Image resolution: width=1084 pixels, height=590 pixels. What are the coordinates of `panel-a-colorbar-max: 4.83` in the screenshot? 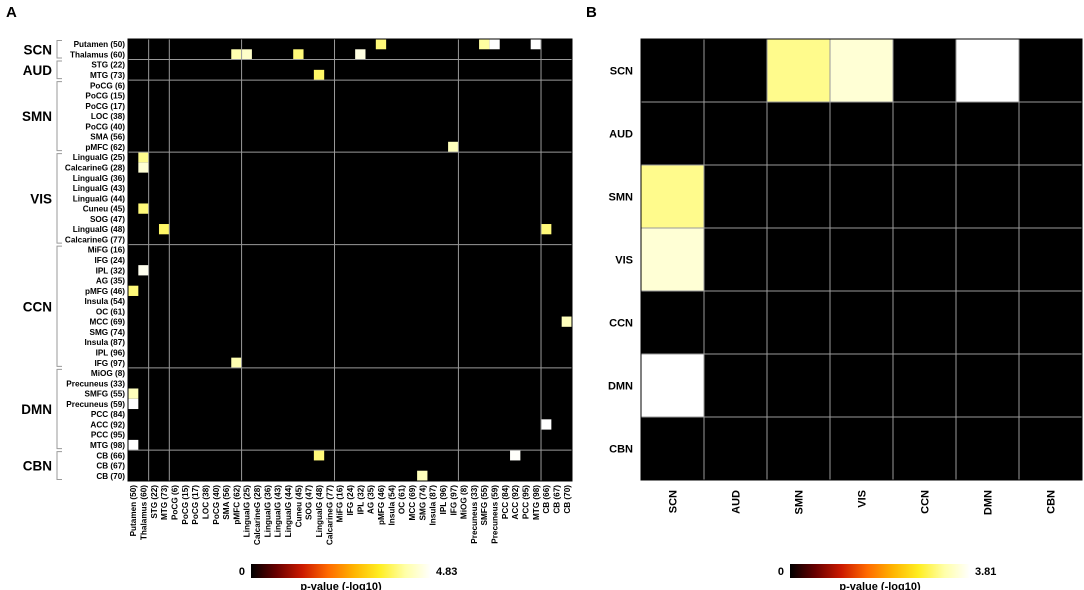 It's located at (446, 572).